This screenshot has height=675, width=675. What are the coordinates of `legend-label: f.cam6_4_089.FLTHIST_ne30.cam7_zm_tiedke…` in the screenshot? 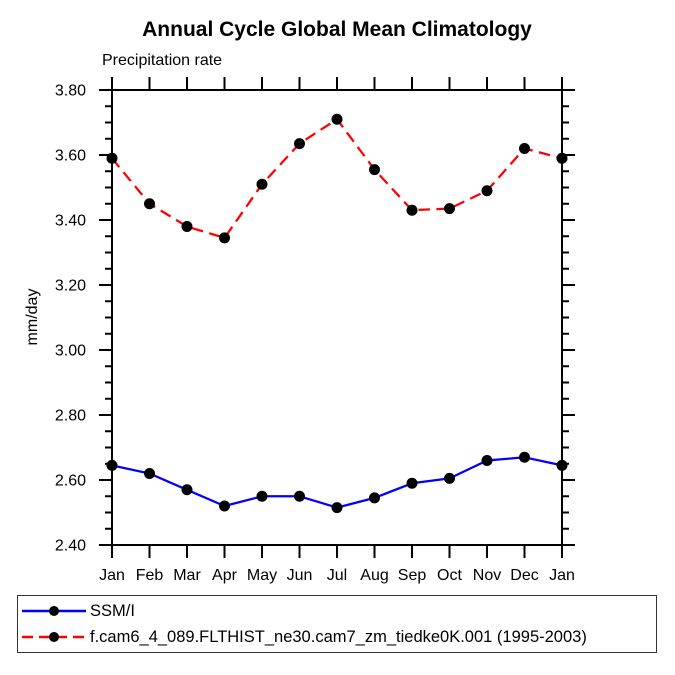 It's located at (338, 636).